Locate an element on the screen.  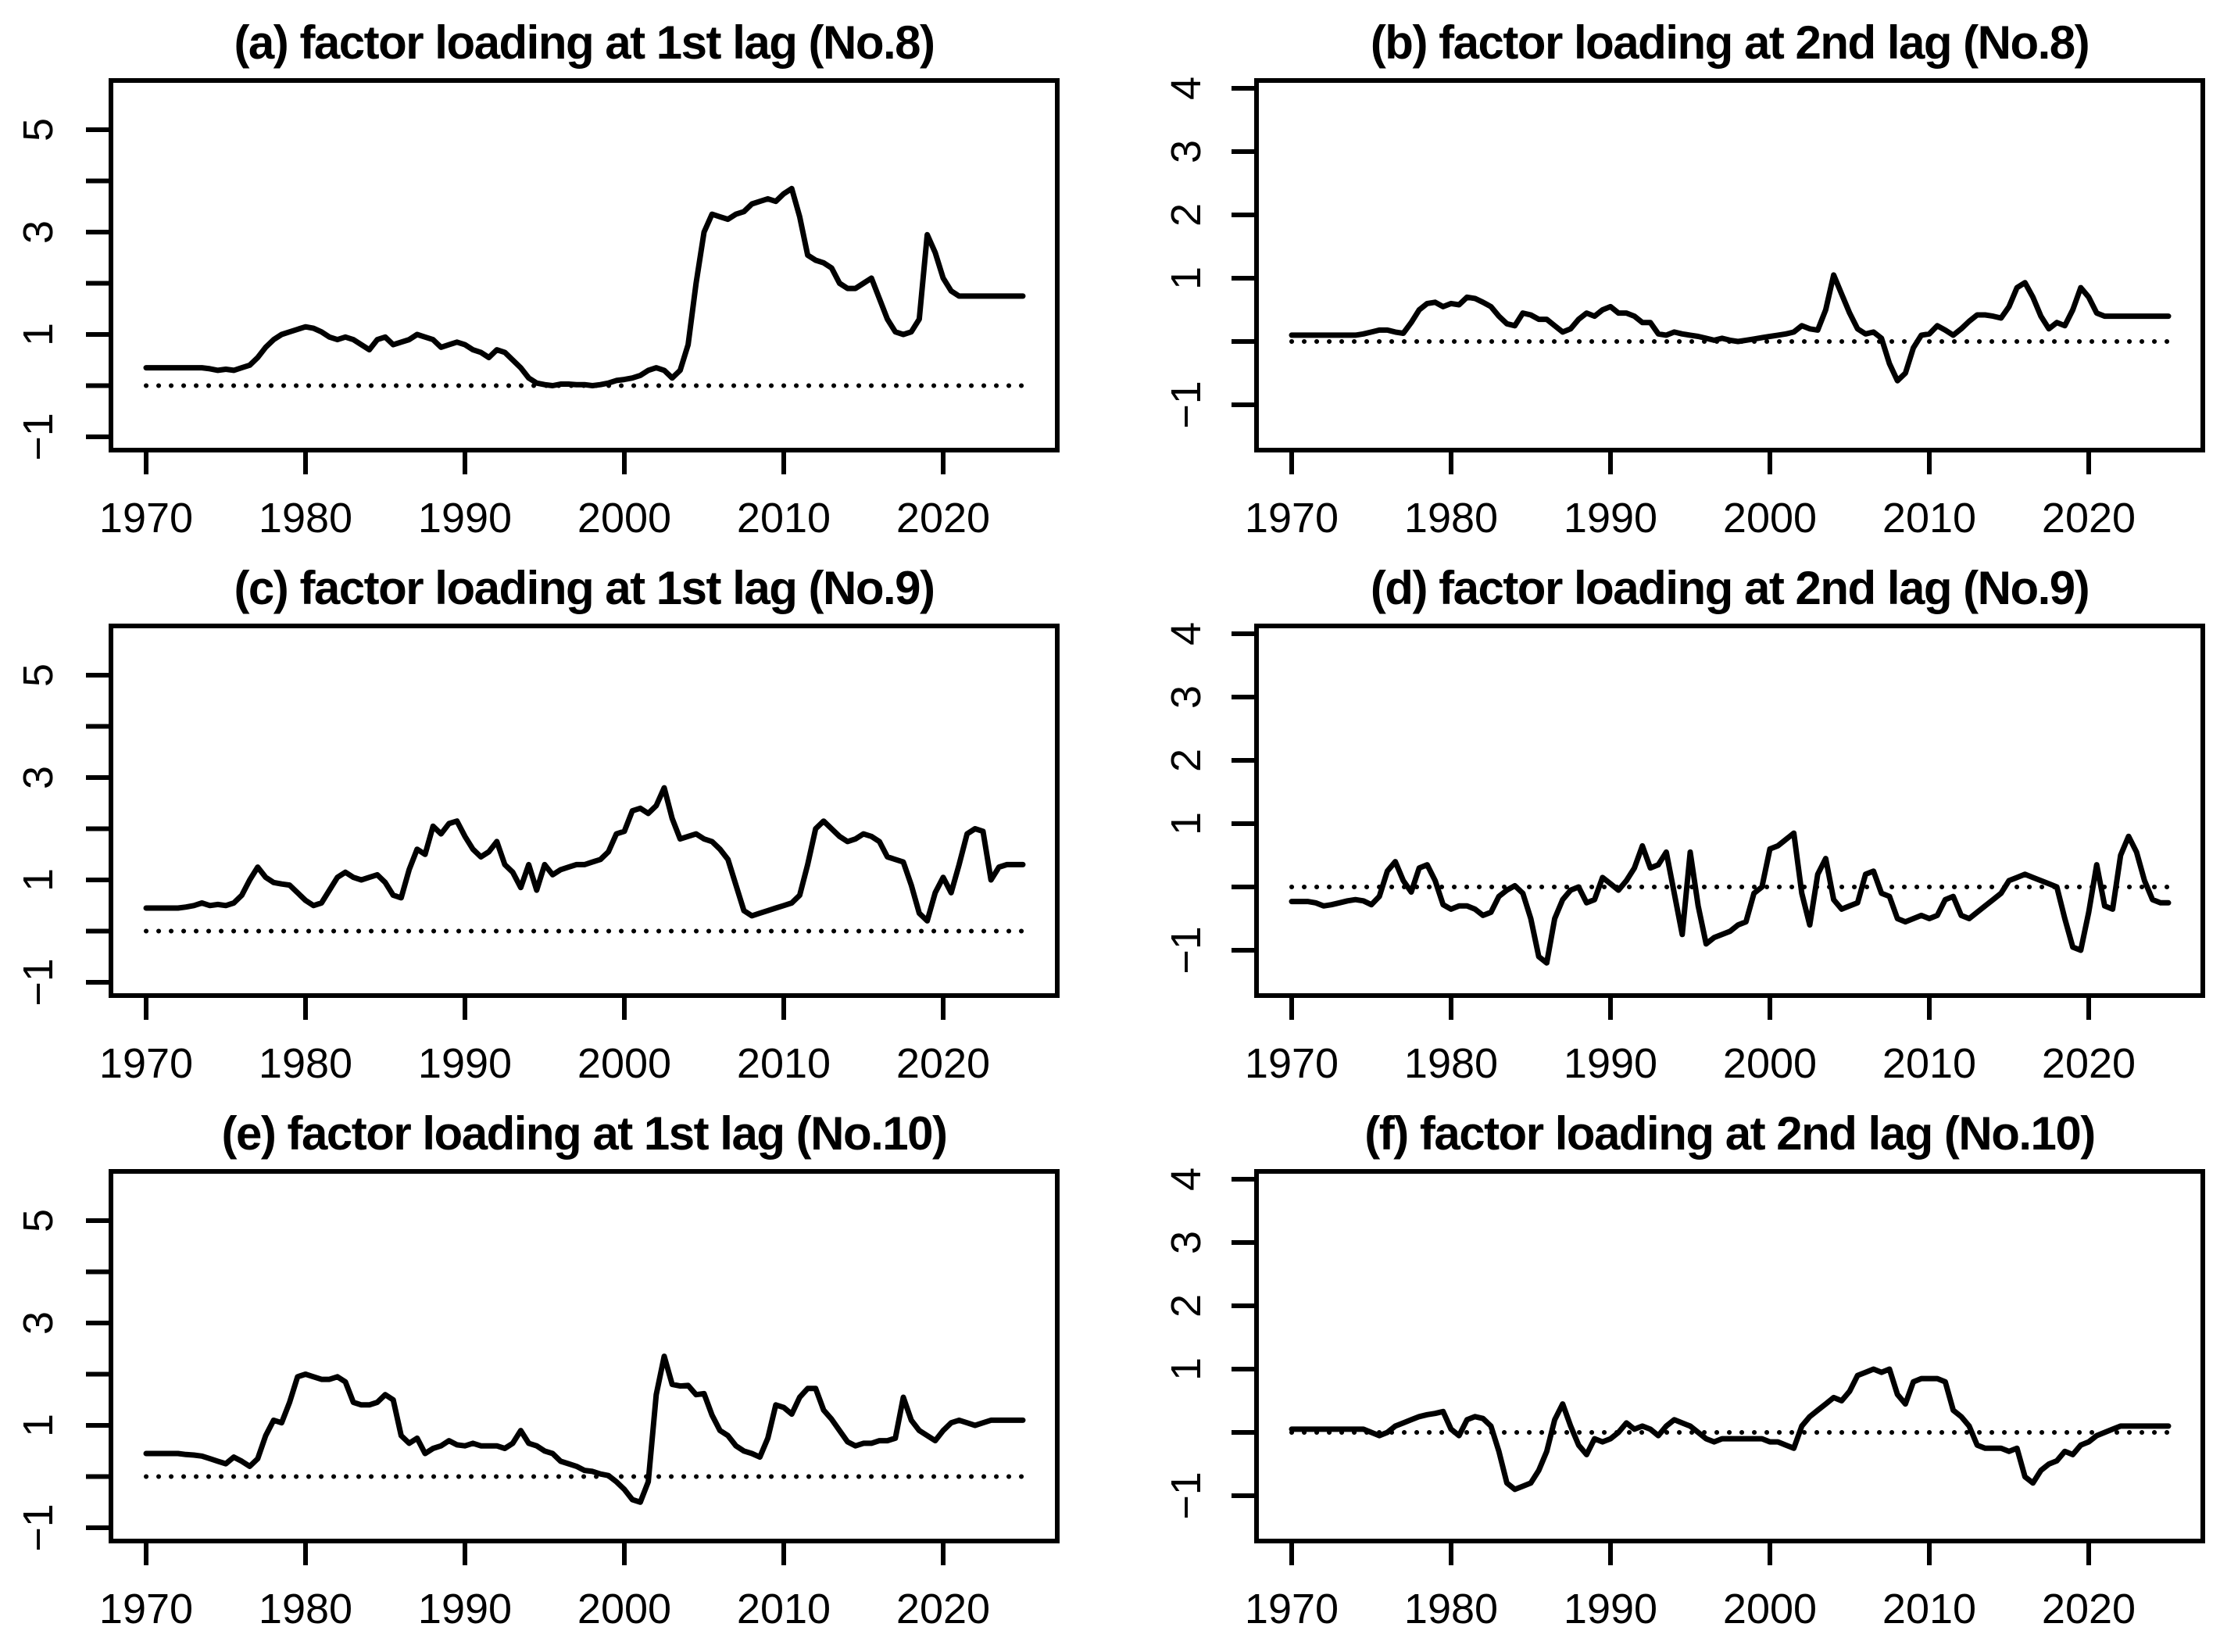
panel-c-plot: −1 1 3 5 1970 1980 1990 2000 2010 2020 is located at coordinates (537, 855).